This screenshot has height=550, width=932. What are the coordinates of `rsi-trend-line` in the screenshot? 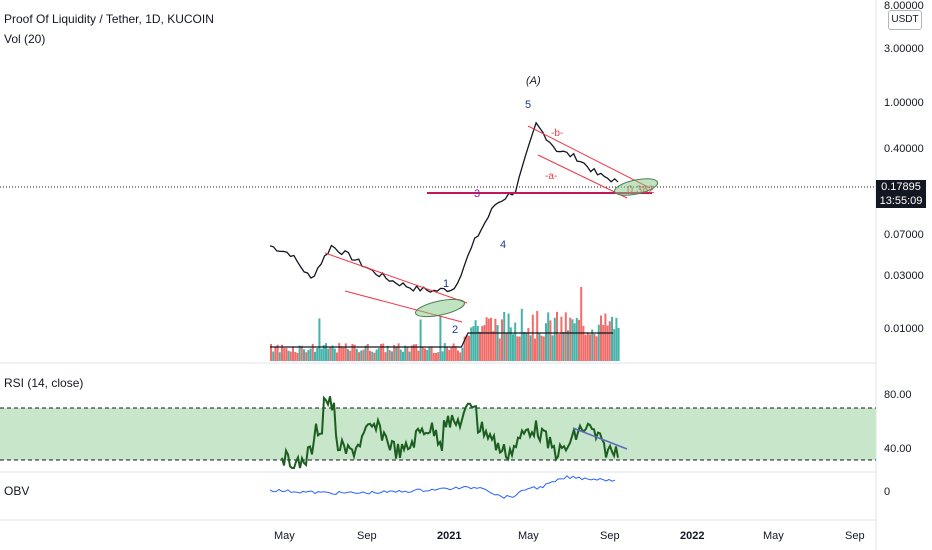 It's located at (600, 438).